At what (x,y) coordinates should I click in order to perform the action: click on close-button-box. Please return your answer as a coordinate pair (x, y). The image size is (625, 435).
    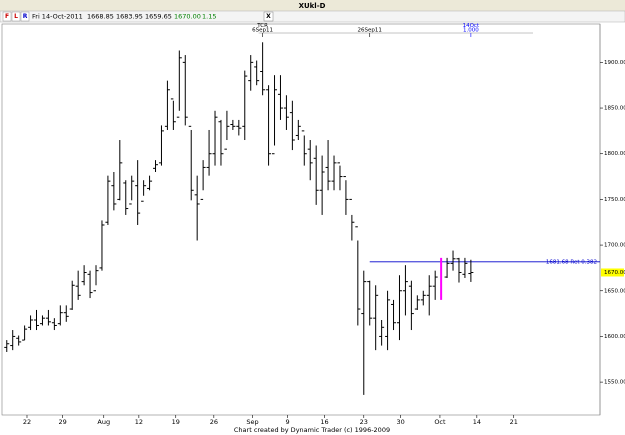
    Looking at the image, I should click on (268, 16).